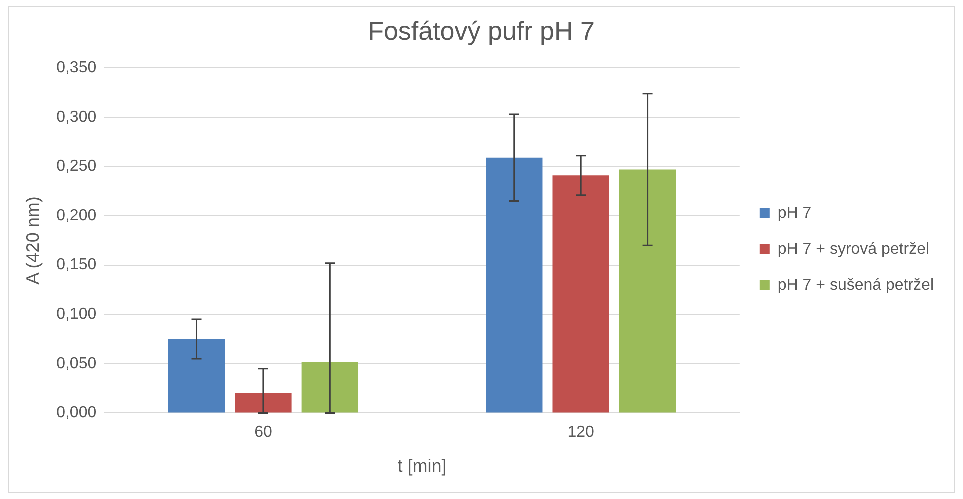 Image resolution: width=963 pixels, height=499 pixels. What do you see at coordinates (76, 68) in the screenshot?
I see `y-tick-label: 0,350` at bounding box center [76, 68].